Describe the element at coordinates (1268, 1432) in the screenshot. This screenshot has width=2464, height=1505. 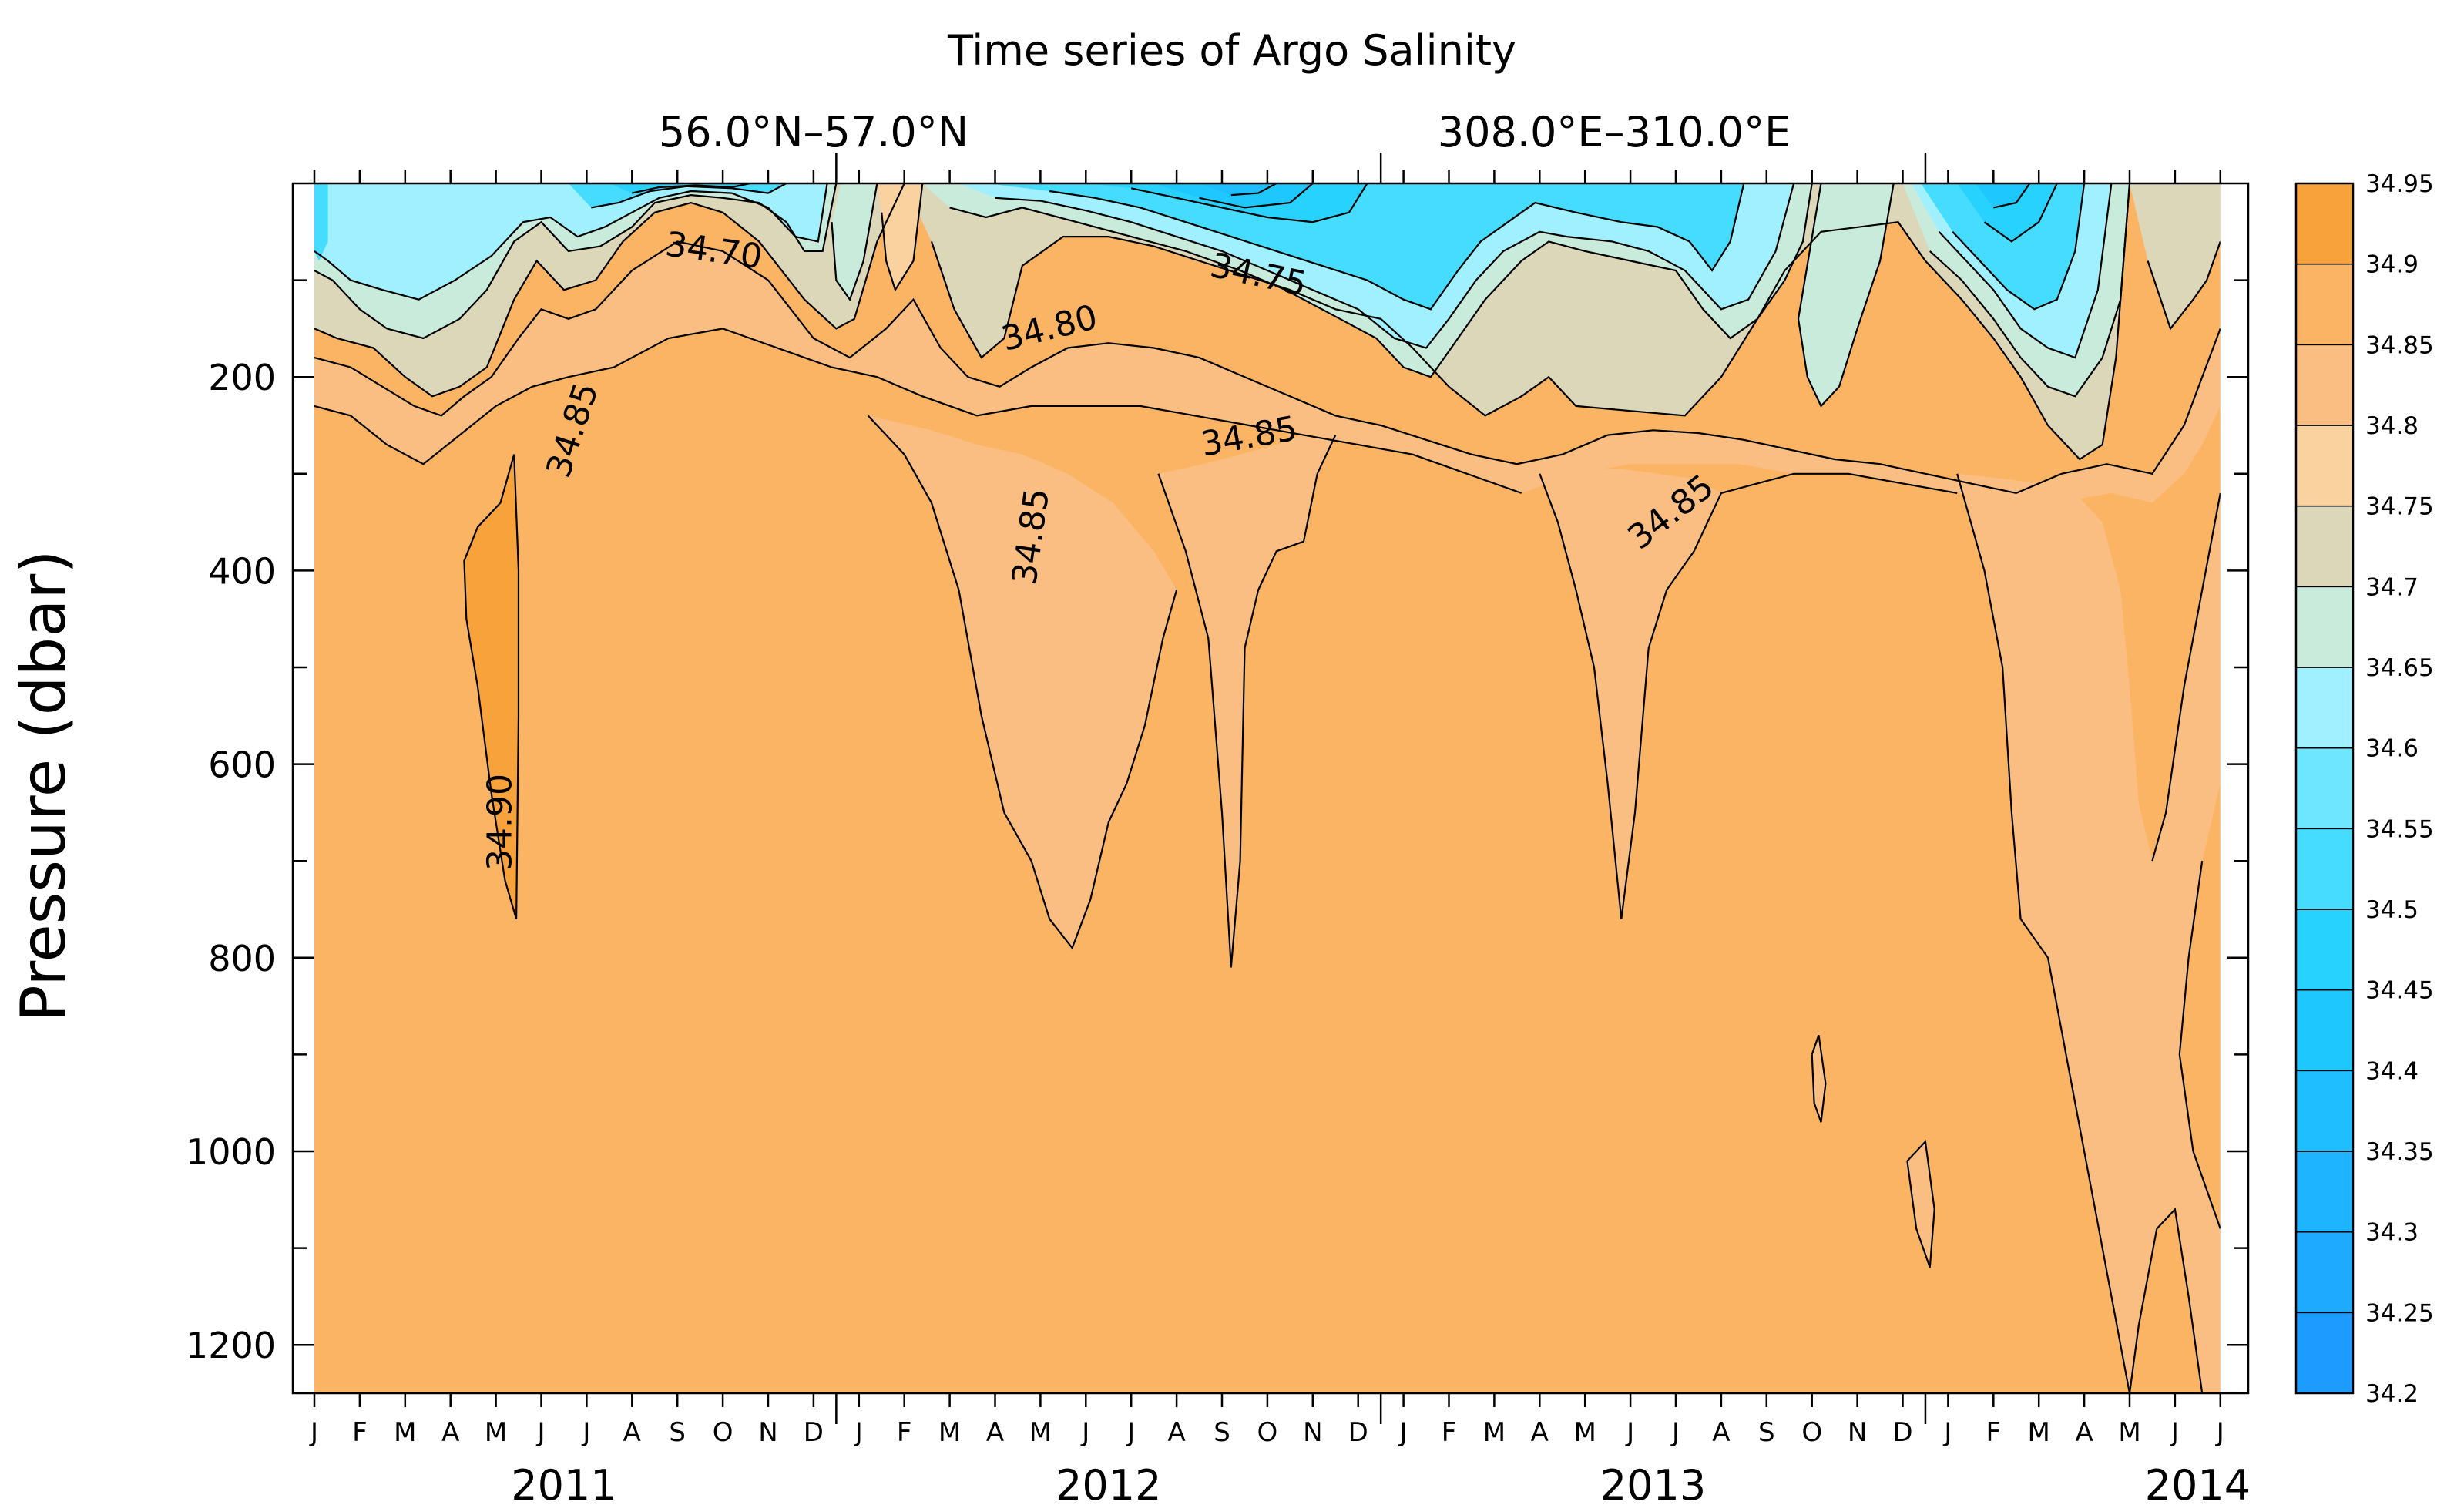
I see `x-month-label-21: O` at that location.